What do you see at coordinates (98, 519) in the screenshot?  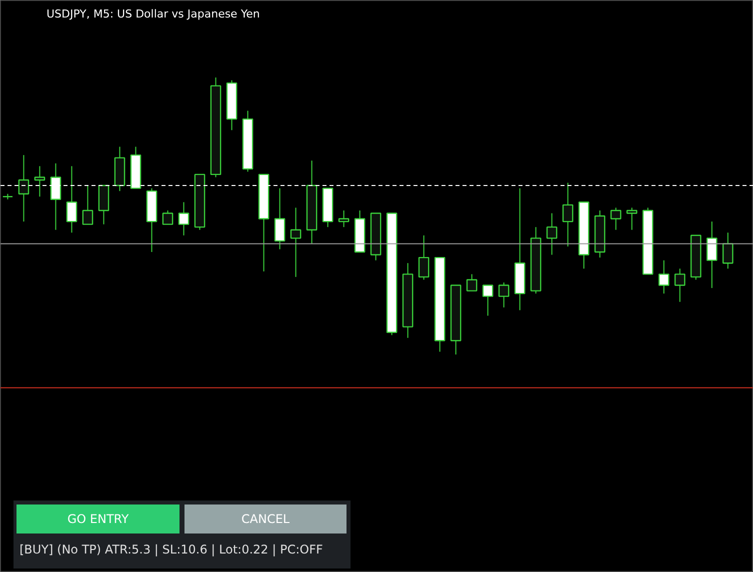 I see `text: GO ENTRY` at bounding box center [98, 519].